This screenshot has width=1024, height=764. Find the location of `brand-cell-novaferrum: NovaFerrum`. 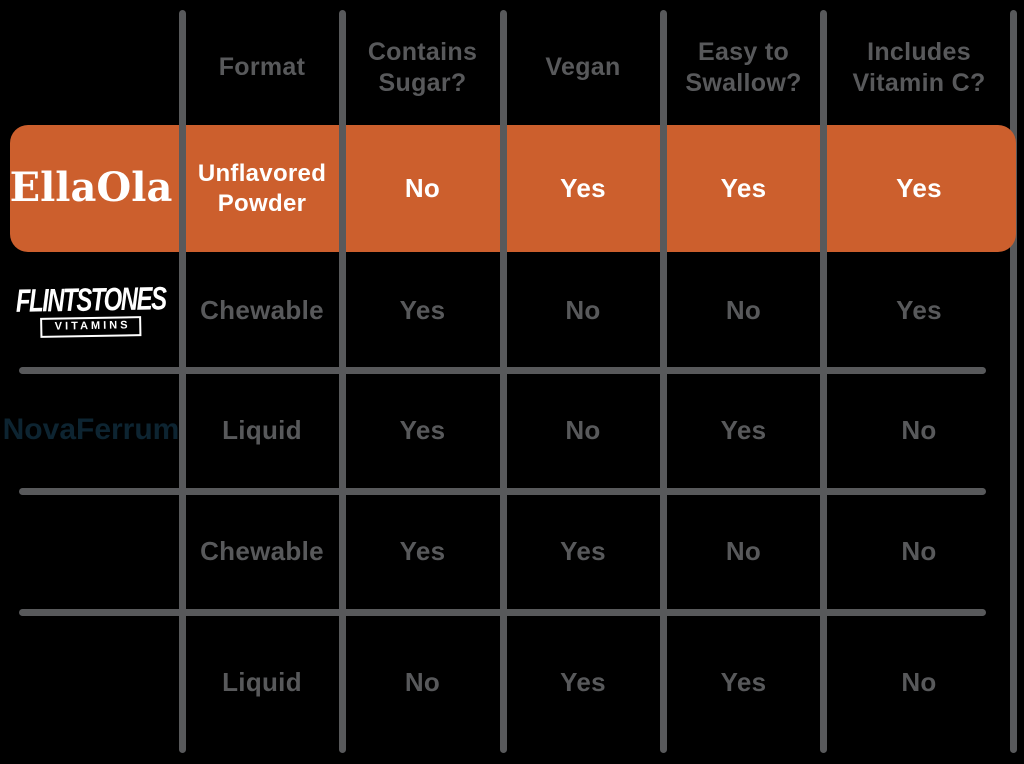

brand-cell-novaferrum: NovaFerrum is located at coordinates (91, 430).